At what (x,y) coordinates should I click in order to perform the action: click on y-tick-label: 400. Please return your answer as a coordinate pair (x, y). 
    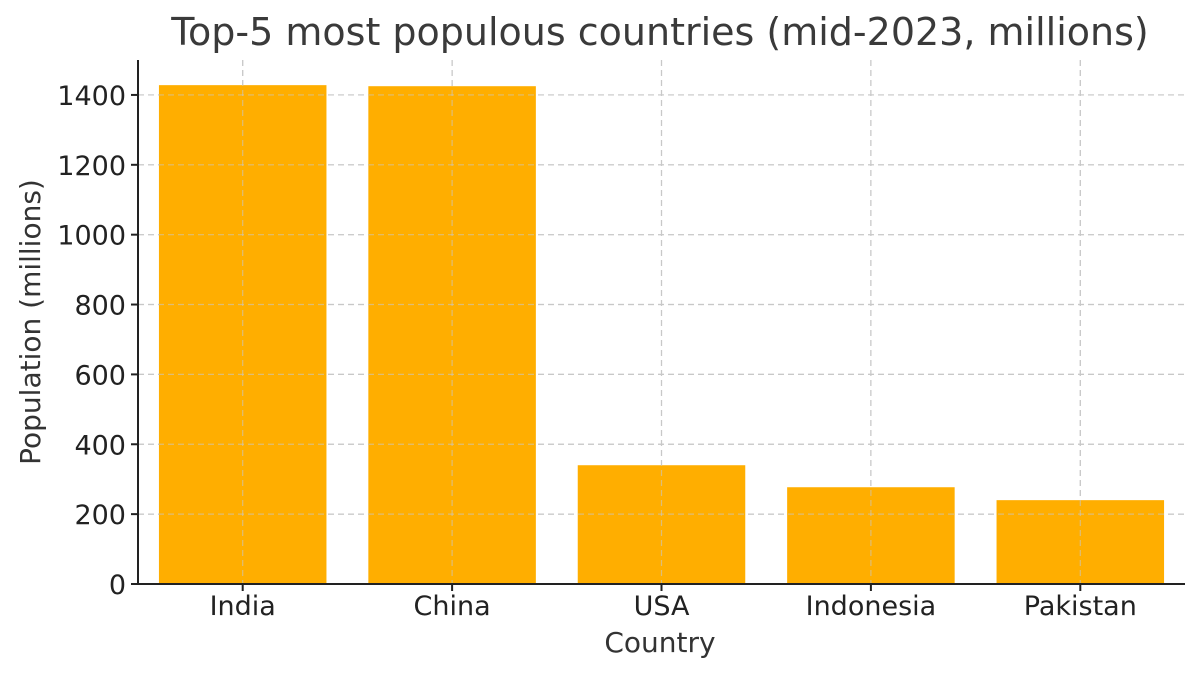
    Looking at the image, I should click on (100, 445).